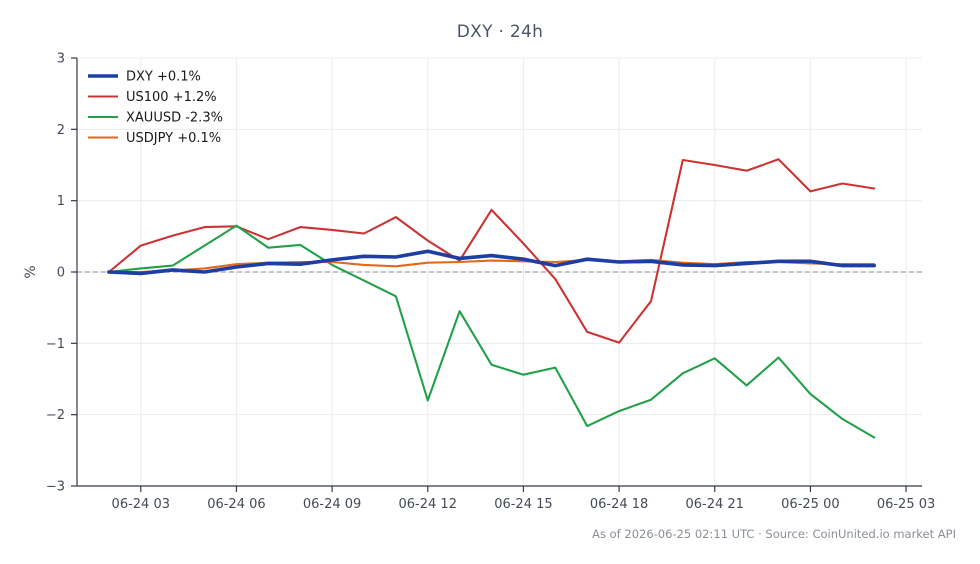  Describe the element at coordinates (174, 118) in the screenshot. I see `legend-label-xauusd: XAUUSD -2.3%` at that location.